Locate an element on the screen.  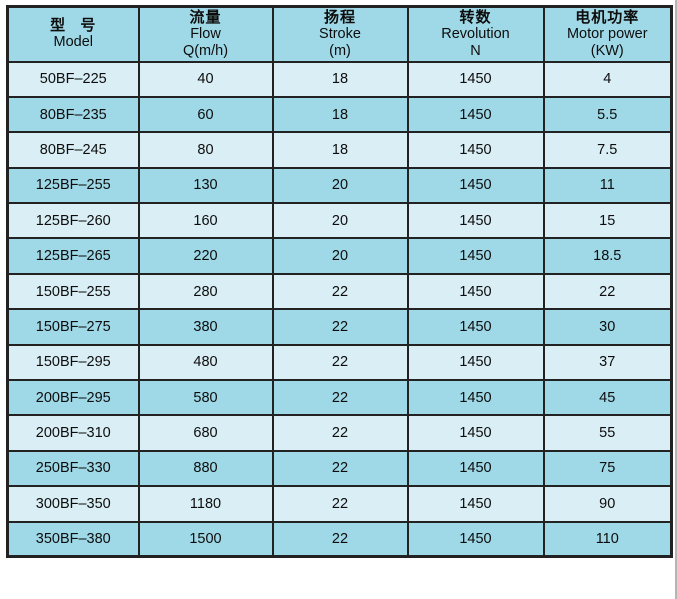
table-row: 150BF–275 380 22 1450 30 is located at coordinates (339, 327).